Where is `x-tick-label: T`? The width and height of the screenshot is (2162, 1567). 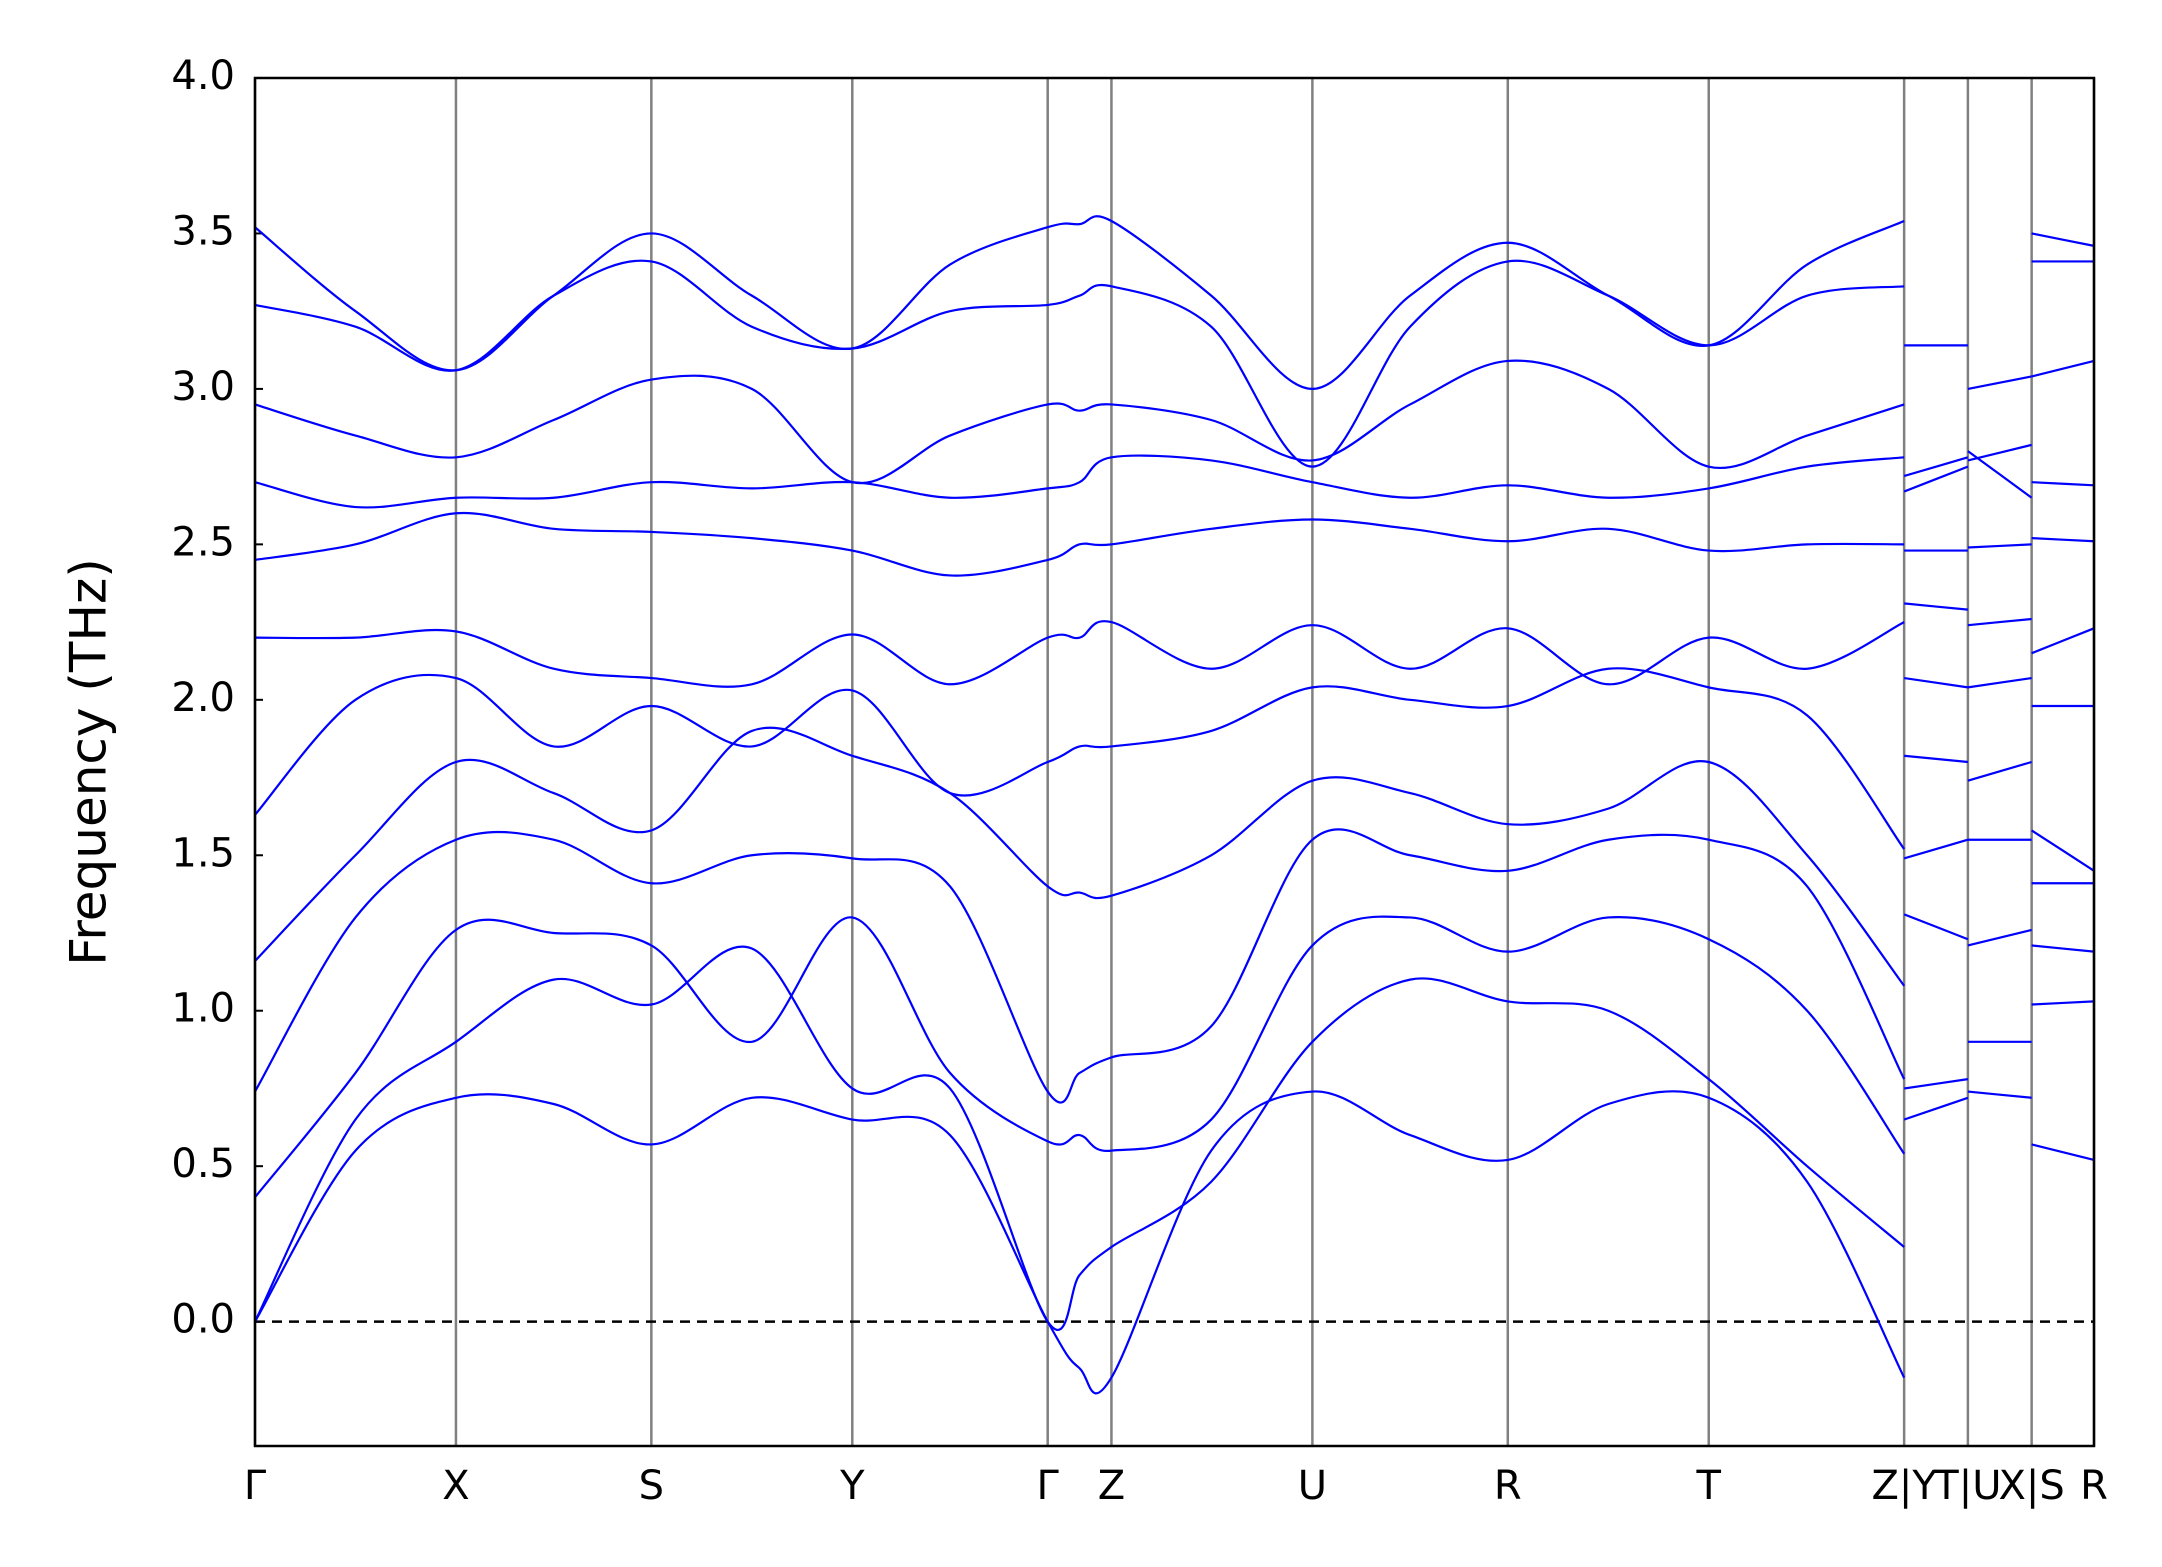 x-tick-label: T is located at coordinates (1709, 1486).